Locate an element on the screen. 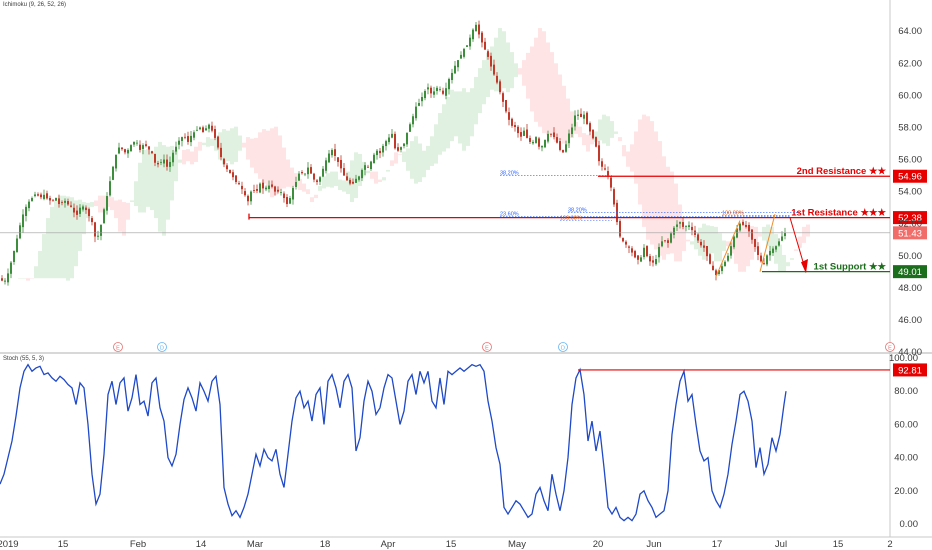 This screenshot has height=550, width=932. fib-label: 100.00% is located at coordinates (733, 214).